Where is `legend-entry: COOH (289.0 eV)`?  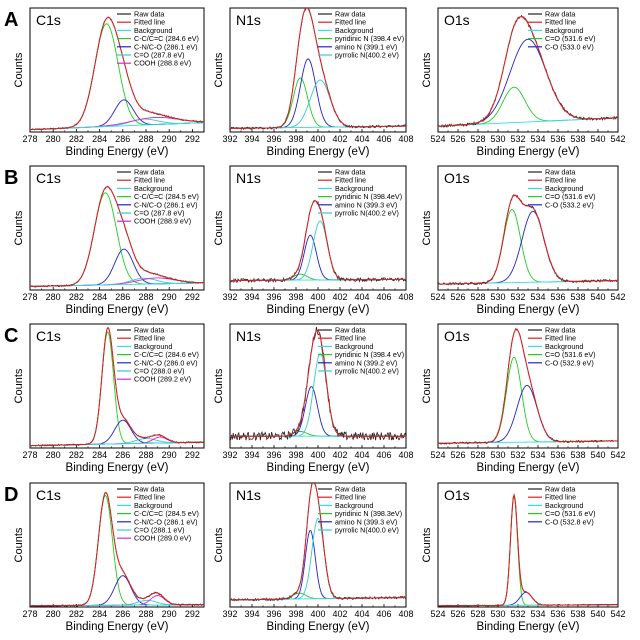
legend-entry: COOH (289.0 eV) is located at coordinates (162, 538).